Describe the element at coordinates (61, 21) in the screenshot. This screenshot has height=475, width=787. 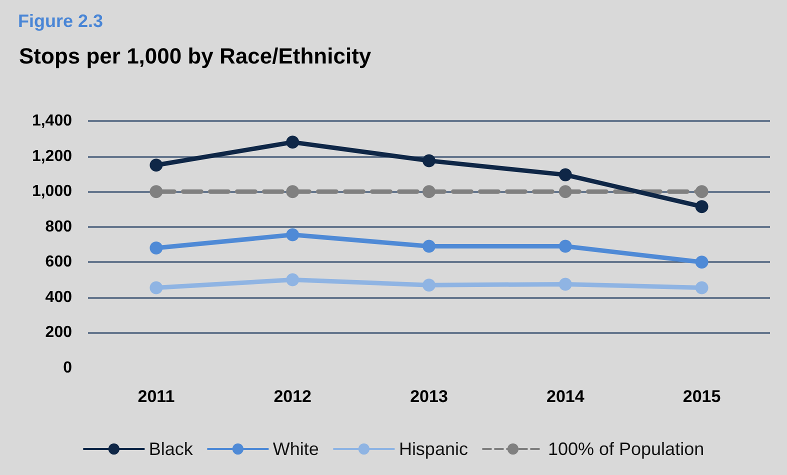
I see `caption: Figure 2.3` at that location.